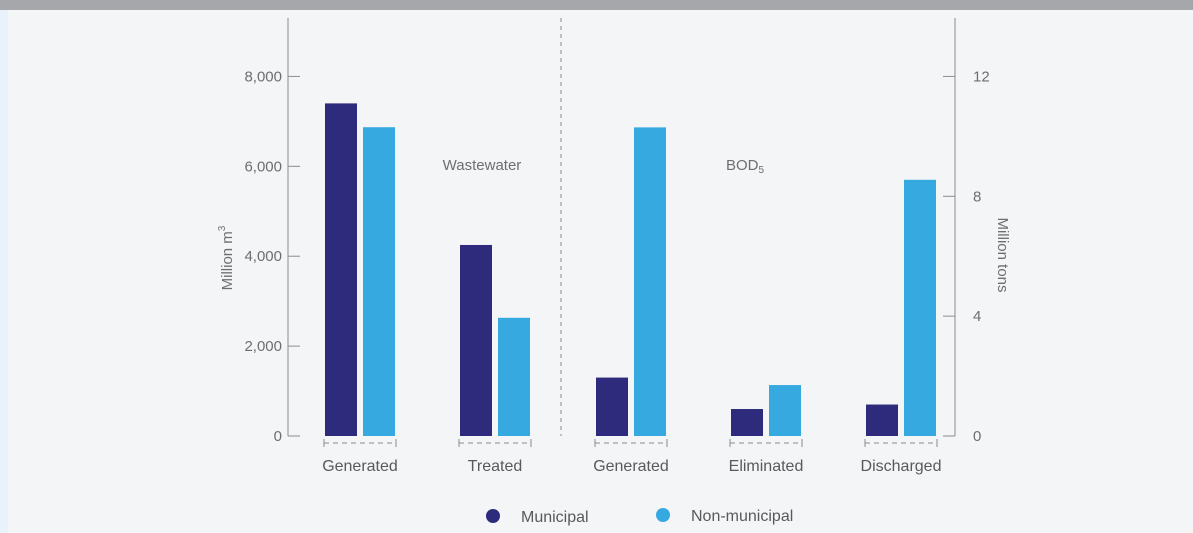  What do you see at coordinates (766, 466) in the screenshot?
I see `category-label: Eliminated` at bounding box center [766, 466].